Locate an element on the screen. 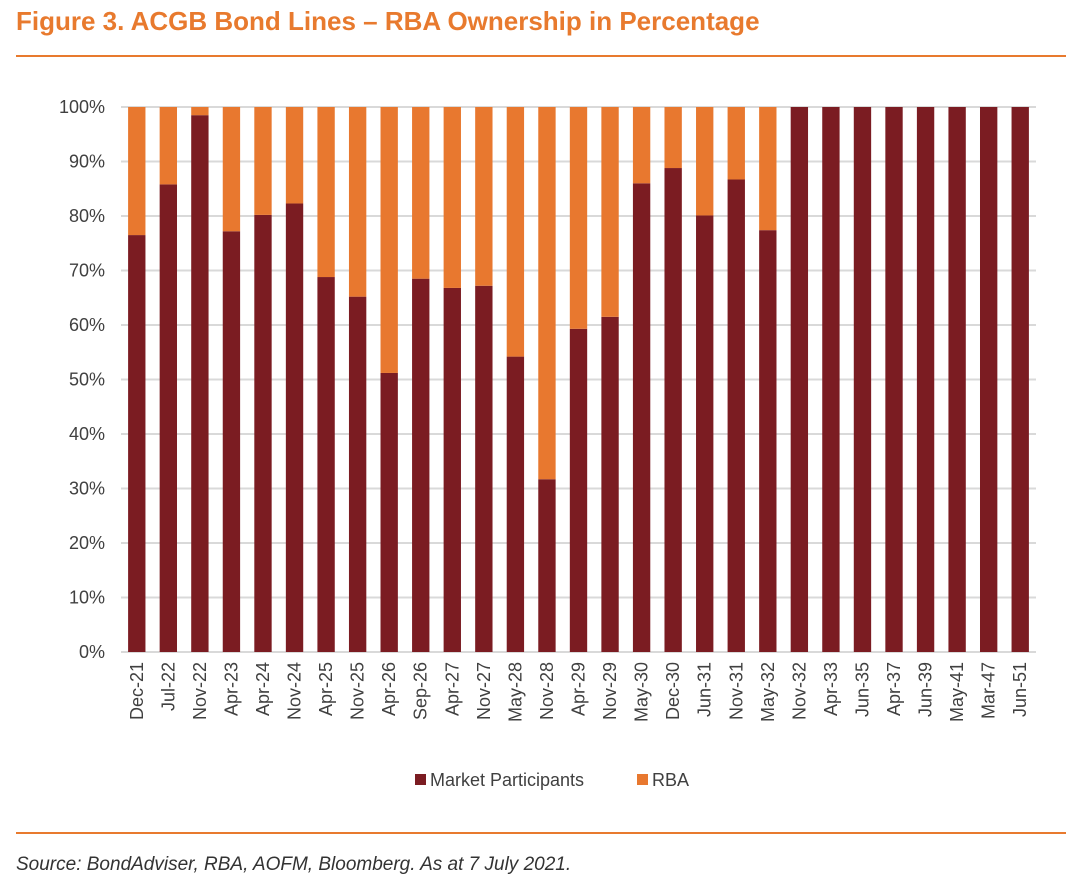 This screenshot has width=1081, height=895. legend-label-market-participants: Market Participants is located at coordinates (507, 780).